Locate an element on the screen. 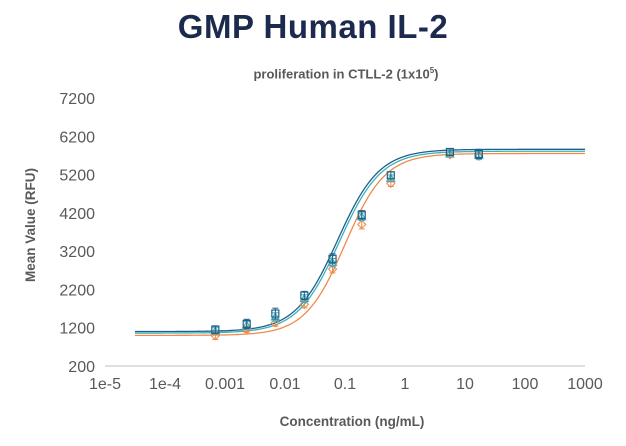 This screenshot has height=446, width=626. y-tick-label: 7200 is located at coordinates (77, 99).